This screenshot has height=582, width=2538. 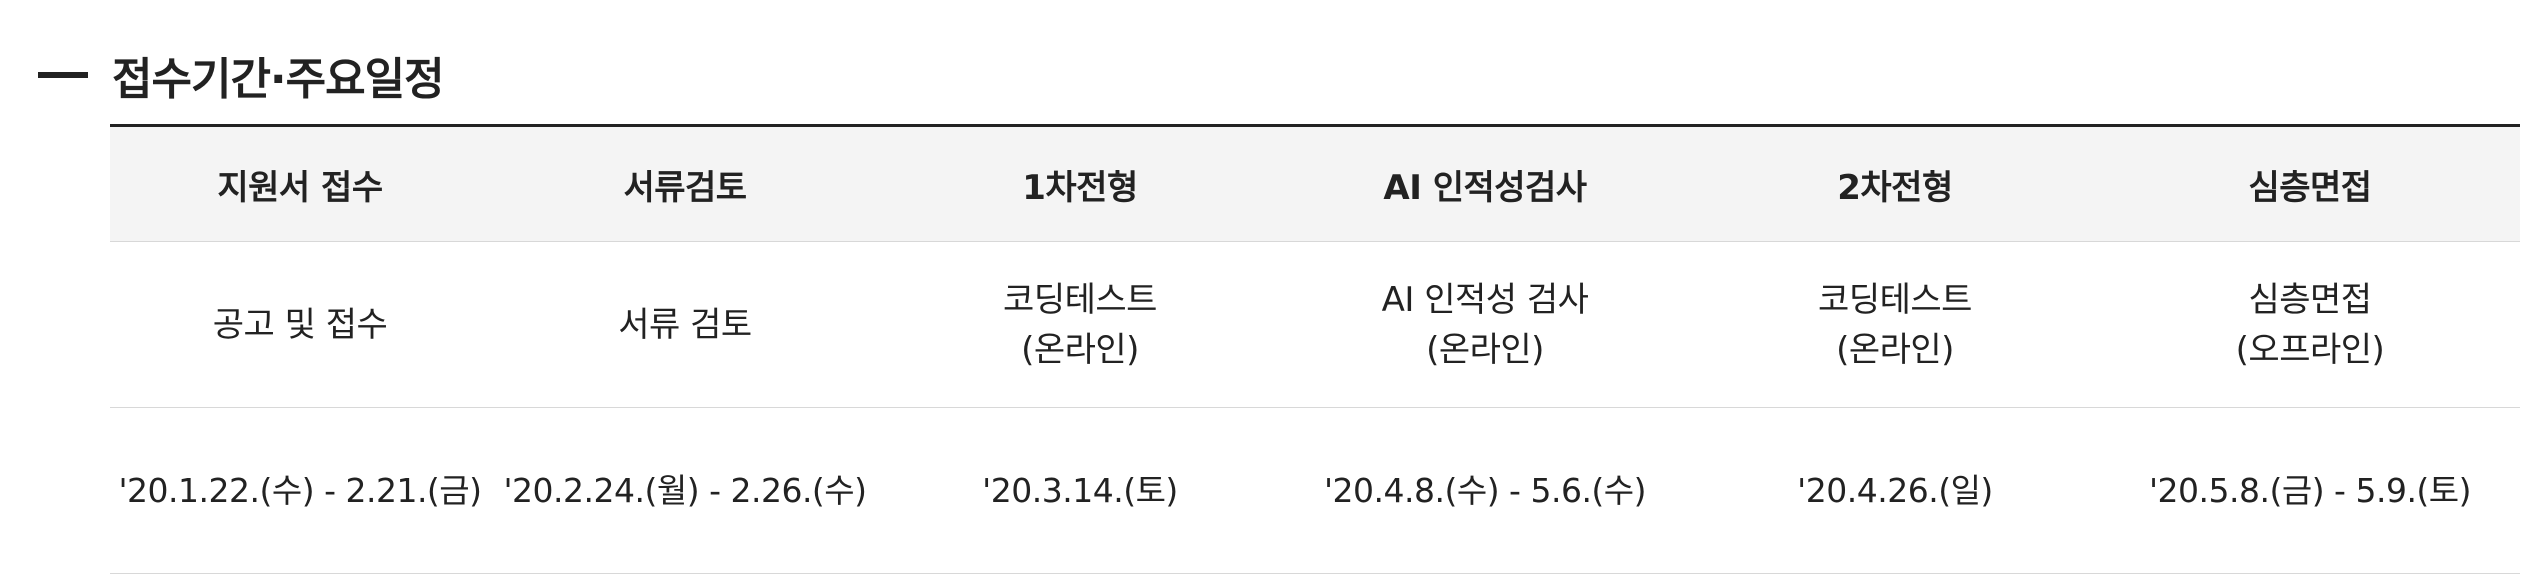 What do you see at coordinates (1080, 490) in the screenshot?
I see `date-cell: '20.3.14.(토)` at bounding box center [1080, 490].